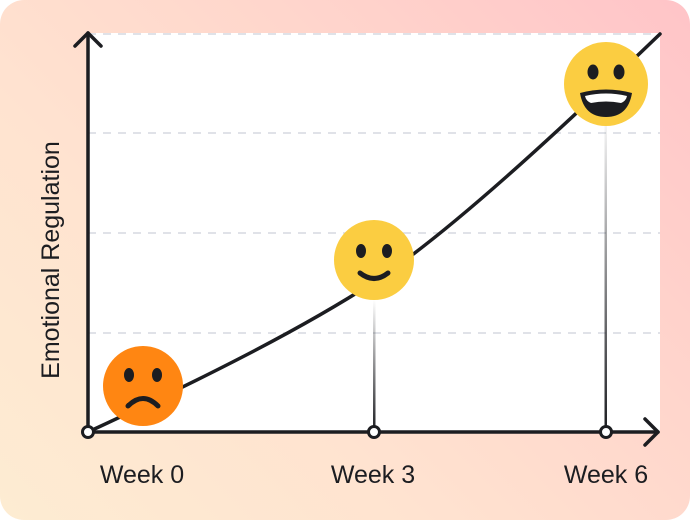 The height and width of the screenshot is (520, 690). I want to click on sad-face-icon, so click(143, 386).